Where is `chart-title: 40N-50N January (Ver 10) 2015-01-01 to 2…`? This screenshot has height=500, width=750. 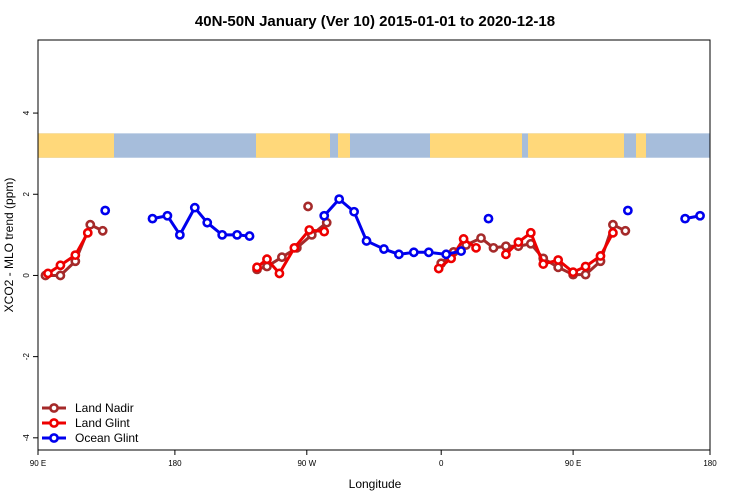
chart-title: 40N-50N January (Ver 10) 2015-01-01 to 2… is located at coordinates (375, 21).